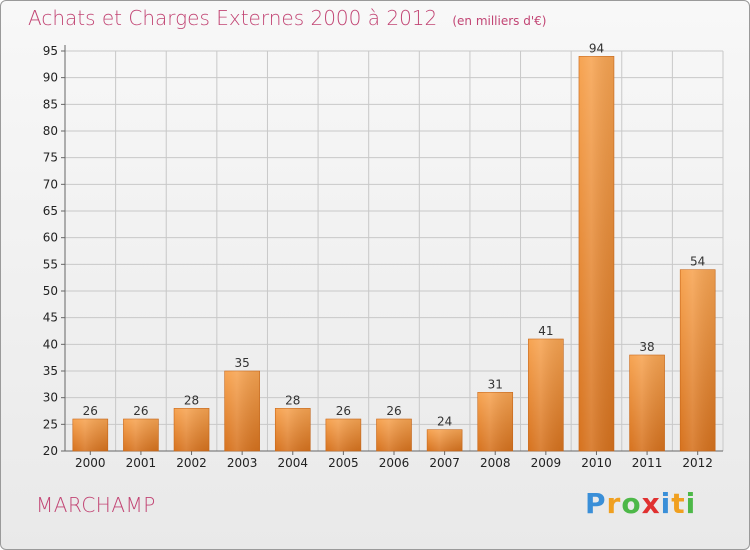 The width and height of the screenshot is (750, 550). Describe the element at coordinates (141, 463) in the screenshot. I see `x-tick-label: 2001` at that location.